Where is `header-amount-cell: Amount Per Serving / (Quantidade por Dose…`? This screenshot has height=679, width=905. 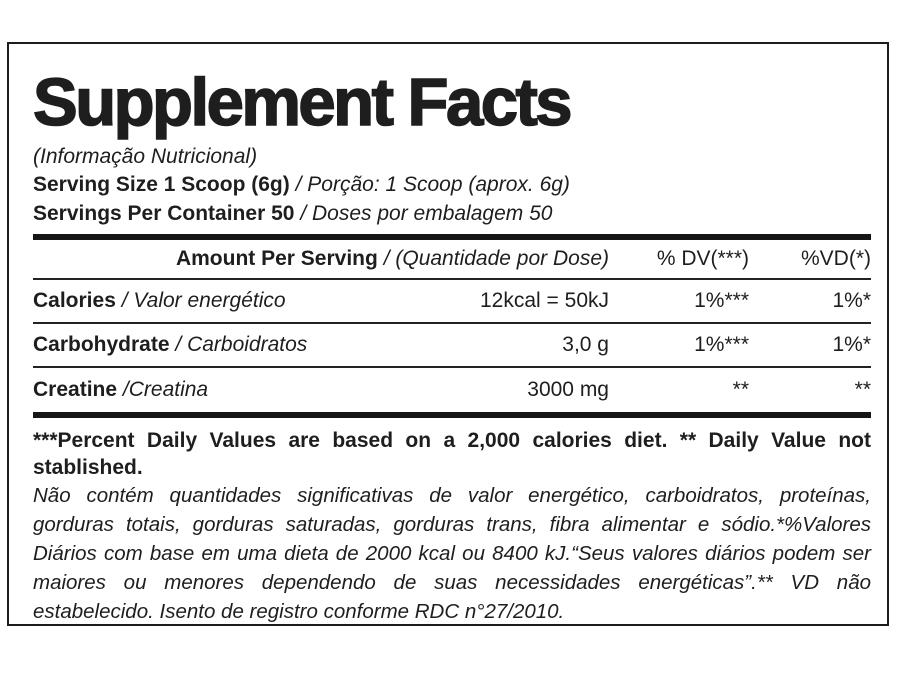 header-amount-cell: Amount Per Serving / (Quantidade por Dose… is located at coordinates (321, 259).